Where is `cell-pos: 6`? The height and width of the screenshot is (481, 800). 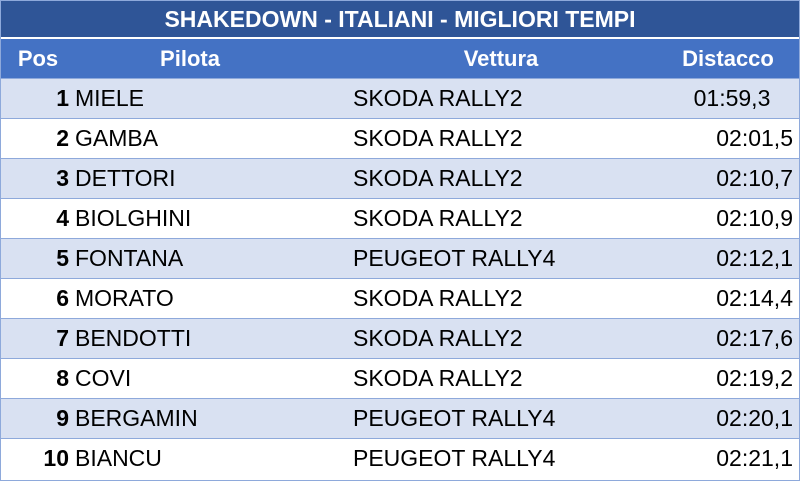 cell-pos: 6 is located at coordinates (62, 298).